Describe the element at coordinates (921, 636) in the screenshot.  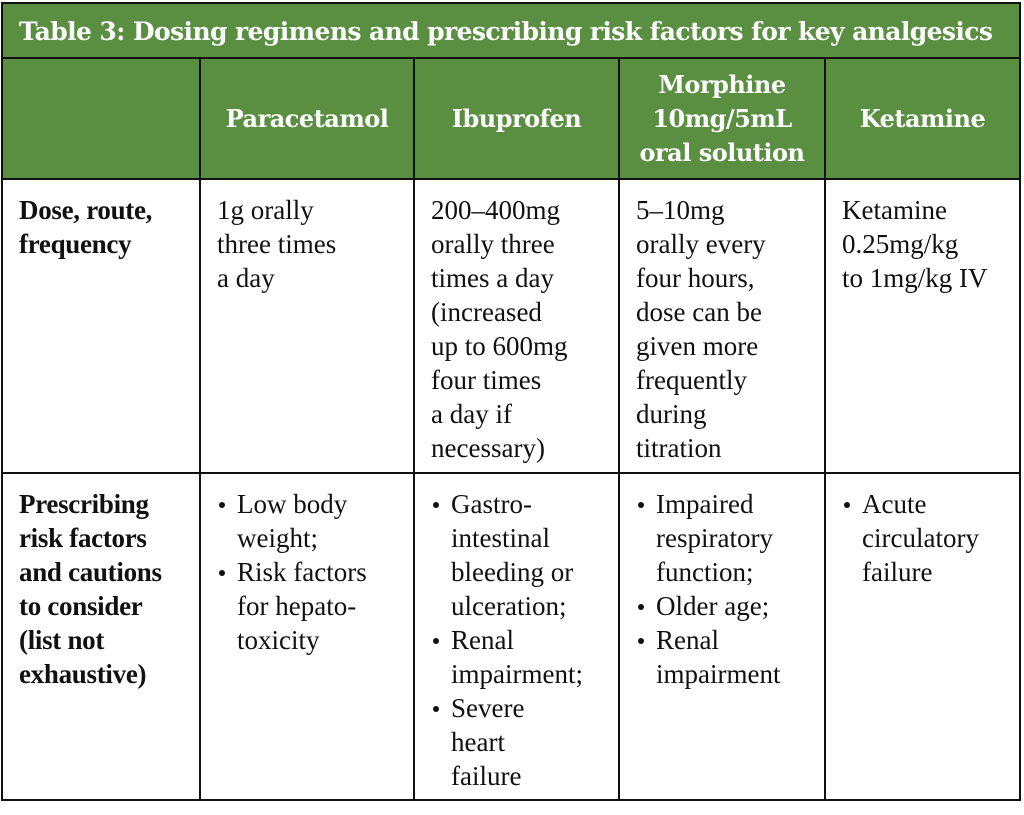
I see `cell-ketamine-risk: Acute circulatory failure` at that location.